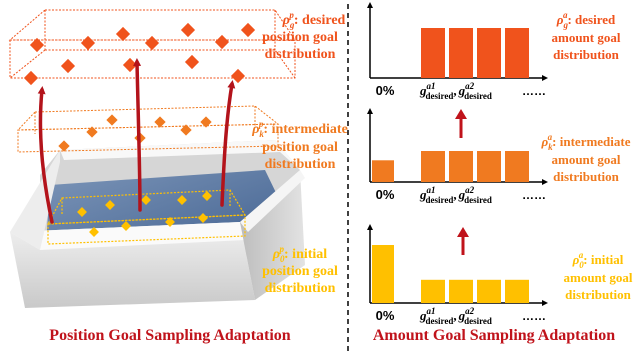  What do you see at coordinates (494, 335) in the screenshot?
I see `right-caption: Amount Goal Sampling Adaptation` at bounding box center [494, 335].